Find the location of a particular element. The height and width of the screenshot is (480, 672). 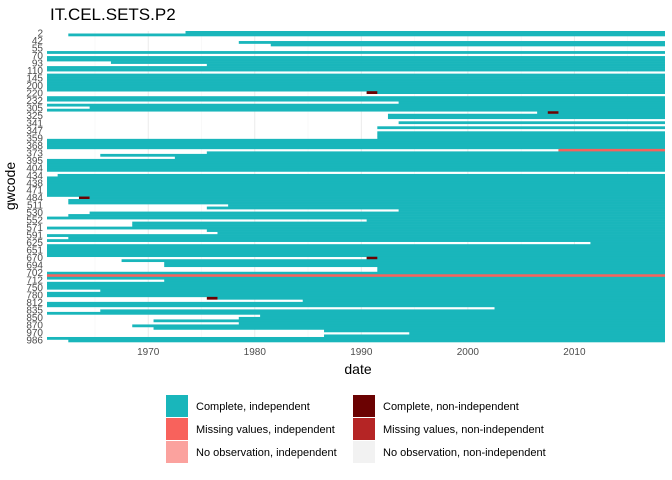

y-tick-label: 511 is located at coordinates (35, 206).